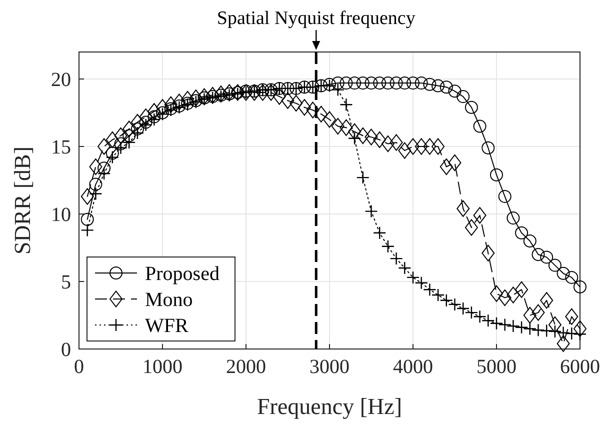 The height and width of the screenshot is (432, 608). Describe the element at coordinates (496, 367) in the screenshot. I see `x-tick-label: 5000` at that location.